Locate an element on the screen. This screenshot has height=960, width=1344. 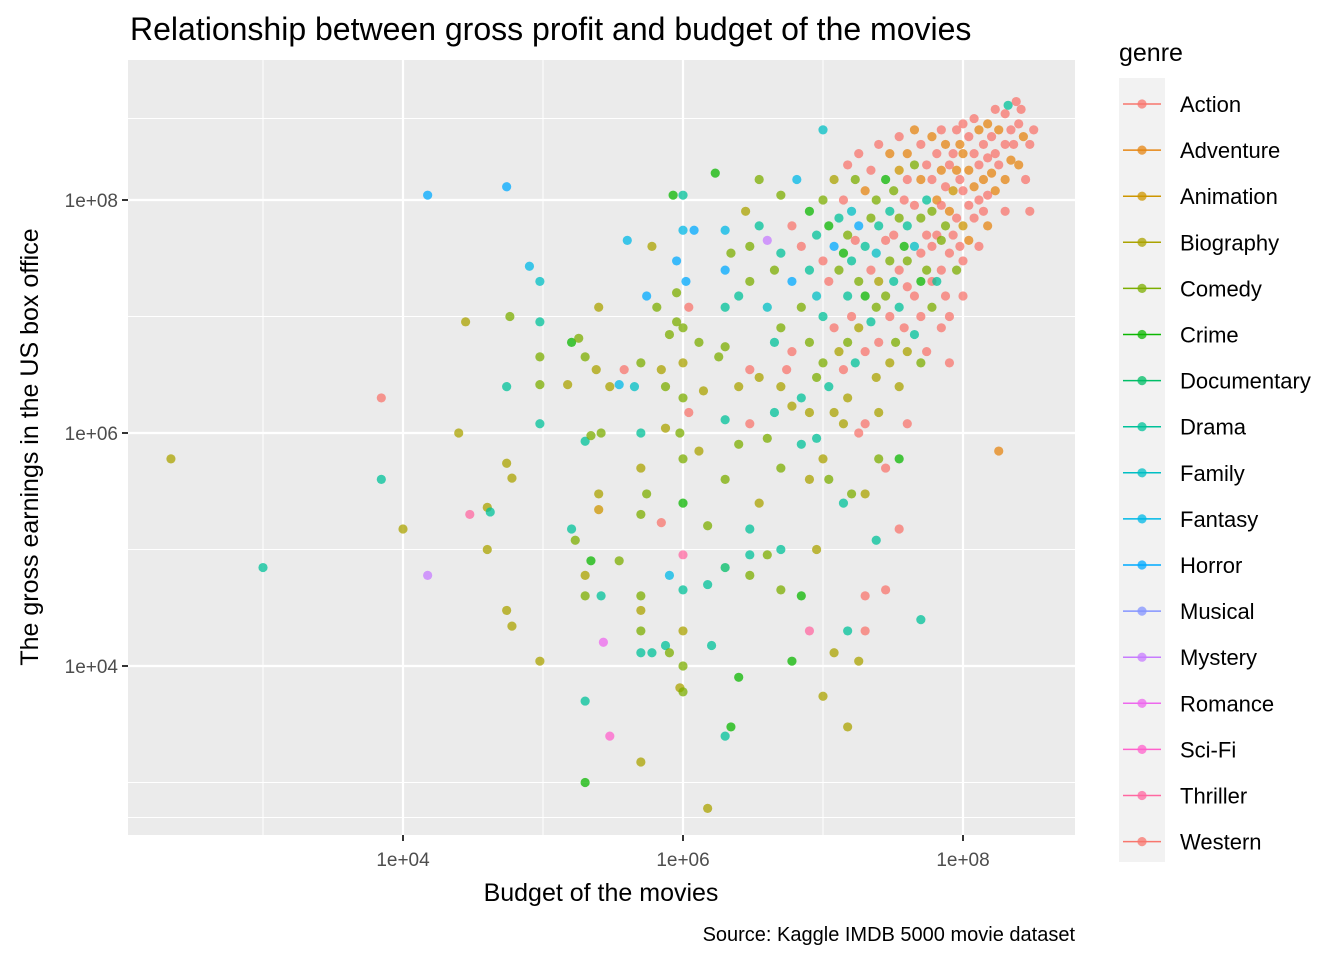
x-tick-label: 1e+06 is located at coordinates (682, 860).